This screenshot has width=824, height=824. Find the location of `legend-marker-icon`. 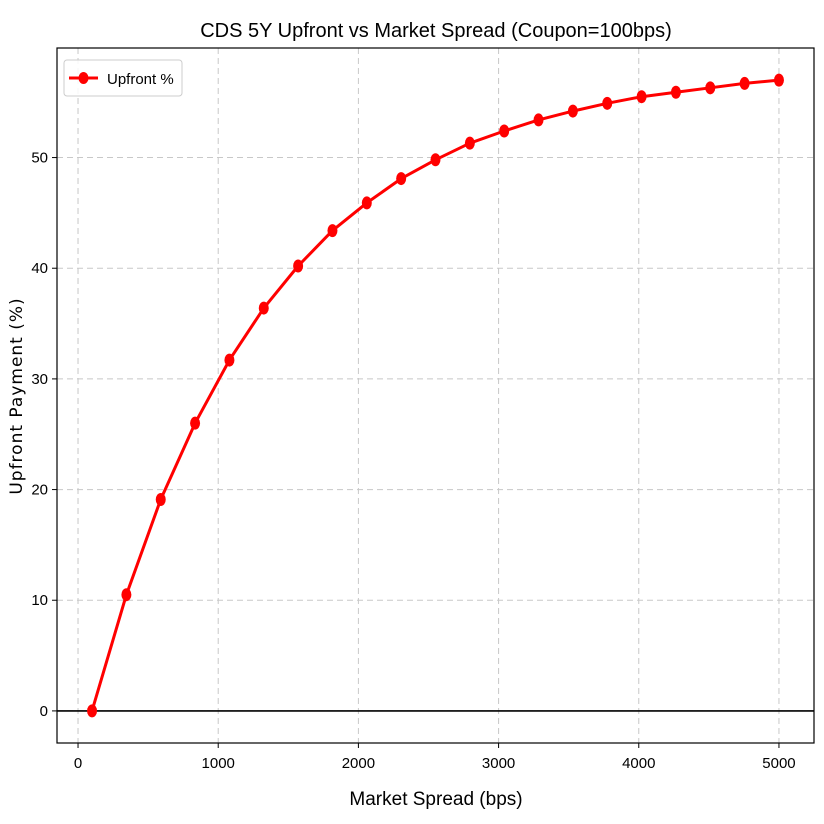

legend-marker-icon is located at coordinates (83, 78).